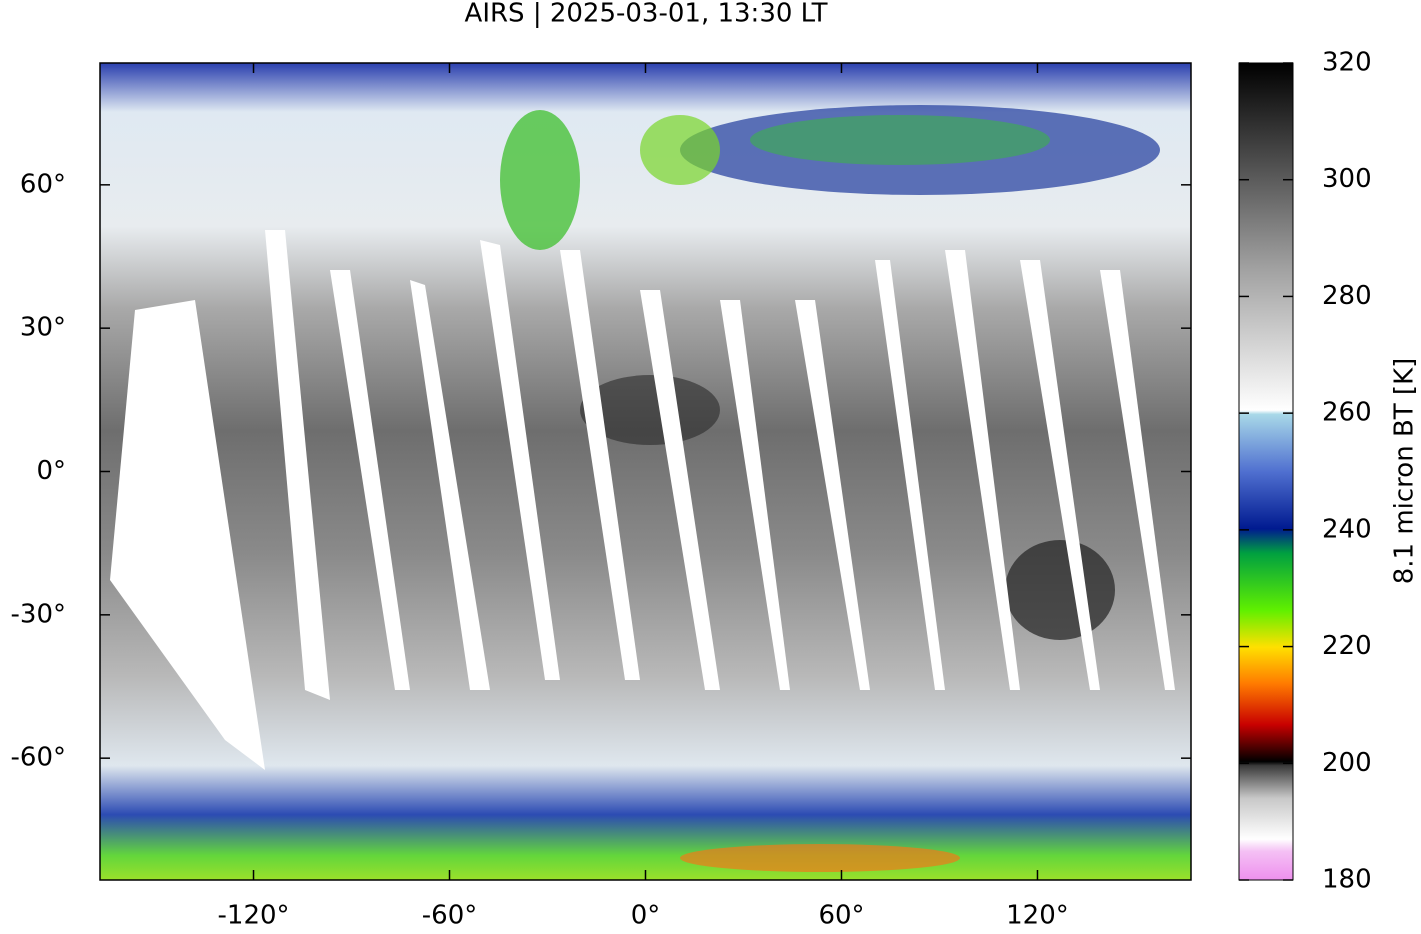 Image resolution: width=1421 pixels, height=934 pixels. I want to click on title: AIRS | 2025-03-01, 13:30 LT, so click(646, 14).